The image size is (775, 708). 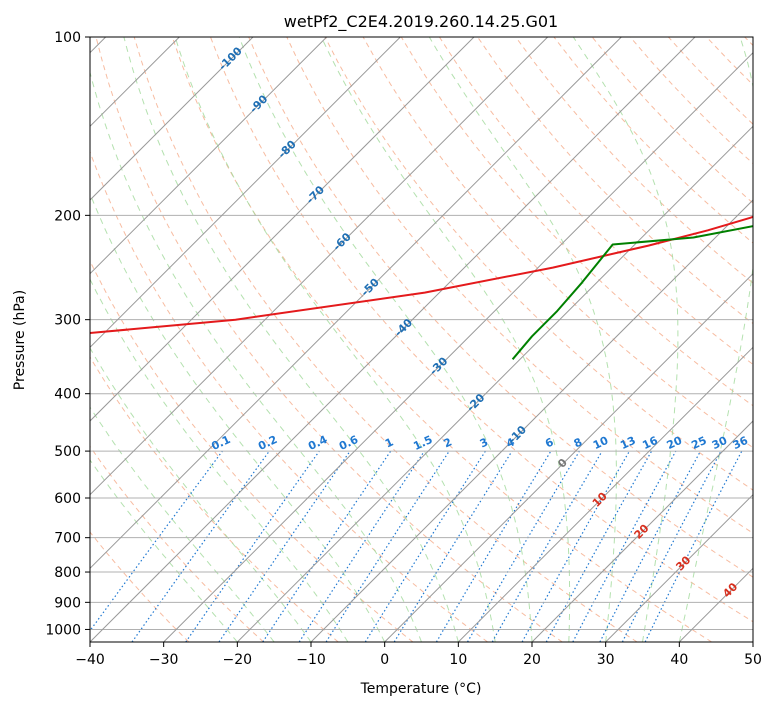 I want to click on y-tick-label: 800, so click(x=67, y=573).